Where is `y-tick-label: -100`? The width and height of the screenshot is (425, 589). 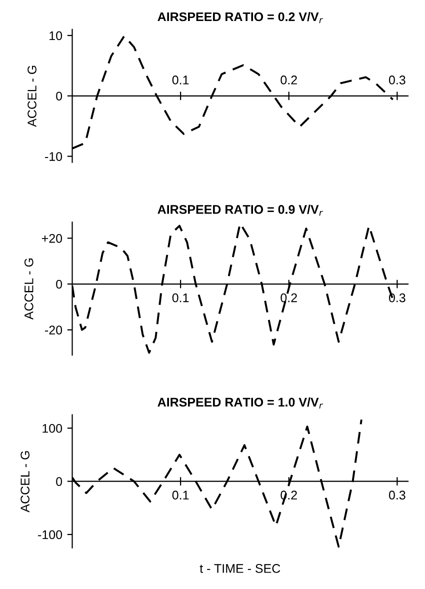 y-tick-label: -100 is located at coordinates (50, 535).